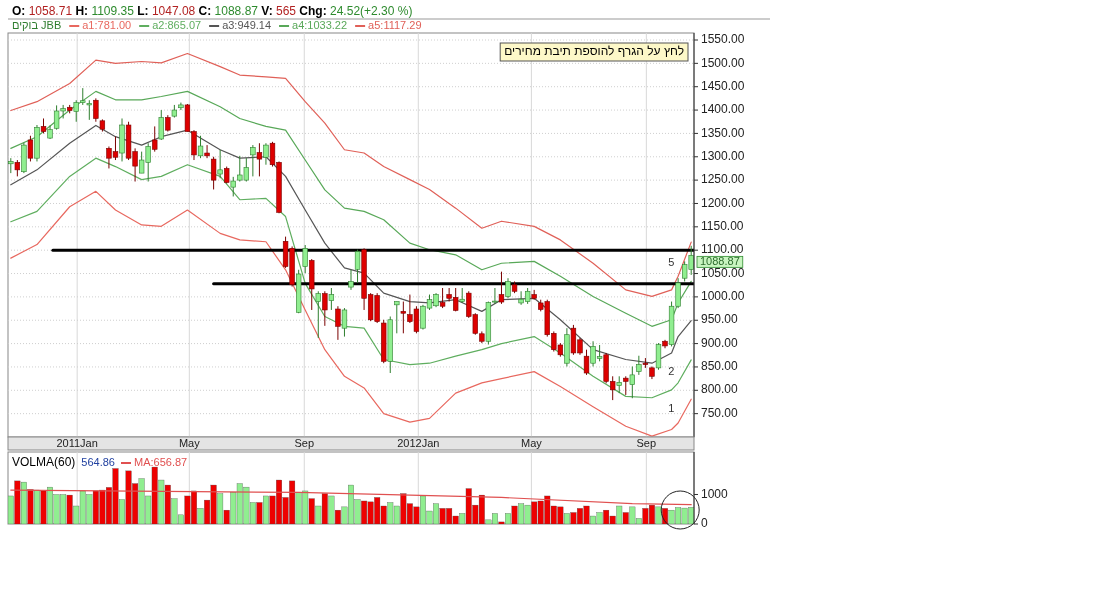 Image resolution: width=1096 pixels, height=612 pixels. I want to click on chart-title: VOLMA(60), so click(44, 462).